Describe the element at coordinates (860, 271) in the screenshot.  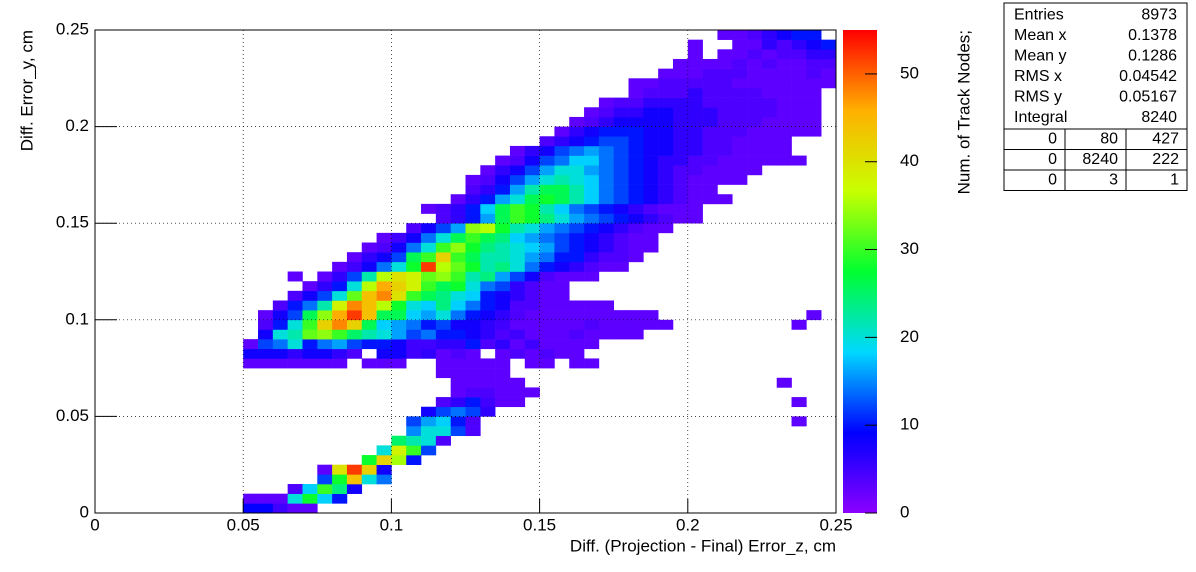
I see `color-bar` at that location.